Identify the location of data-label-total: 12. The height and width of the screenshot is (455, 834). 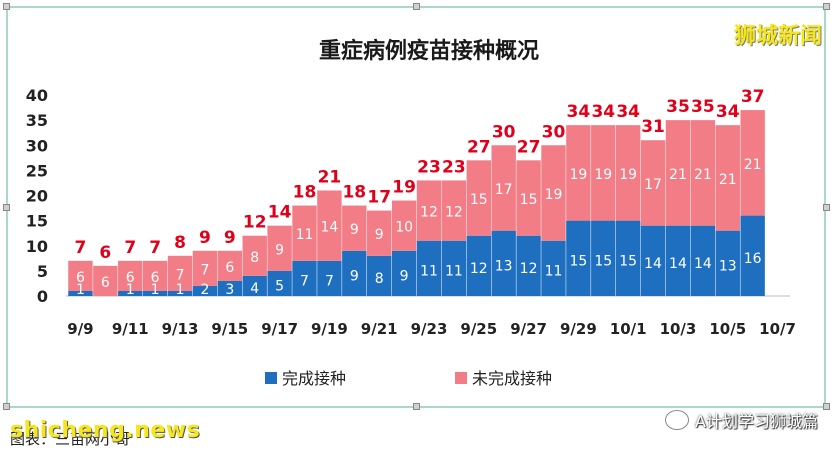
(255, 223).